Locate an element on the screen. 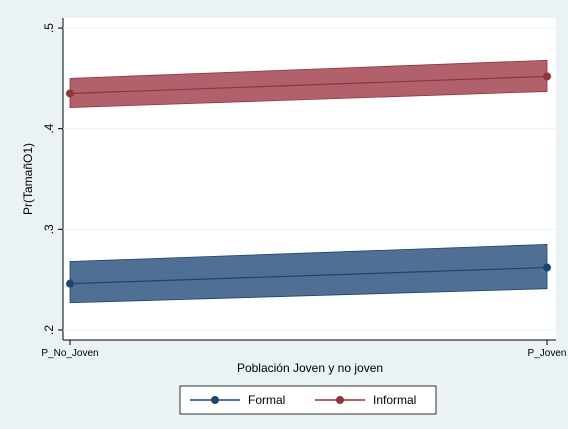 The height and width of the screenshot is (429, 568). y-axis-title: Pr(TamañO1) is located at coordinates (28, 179).